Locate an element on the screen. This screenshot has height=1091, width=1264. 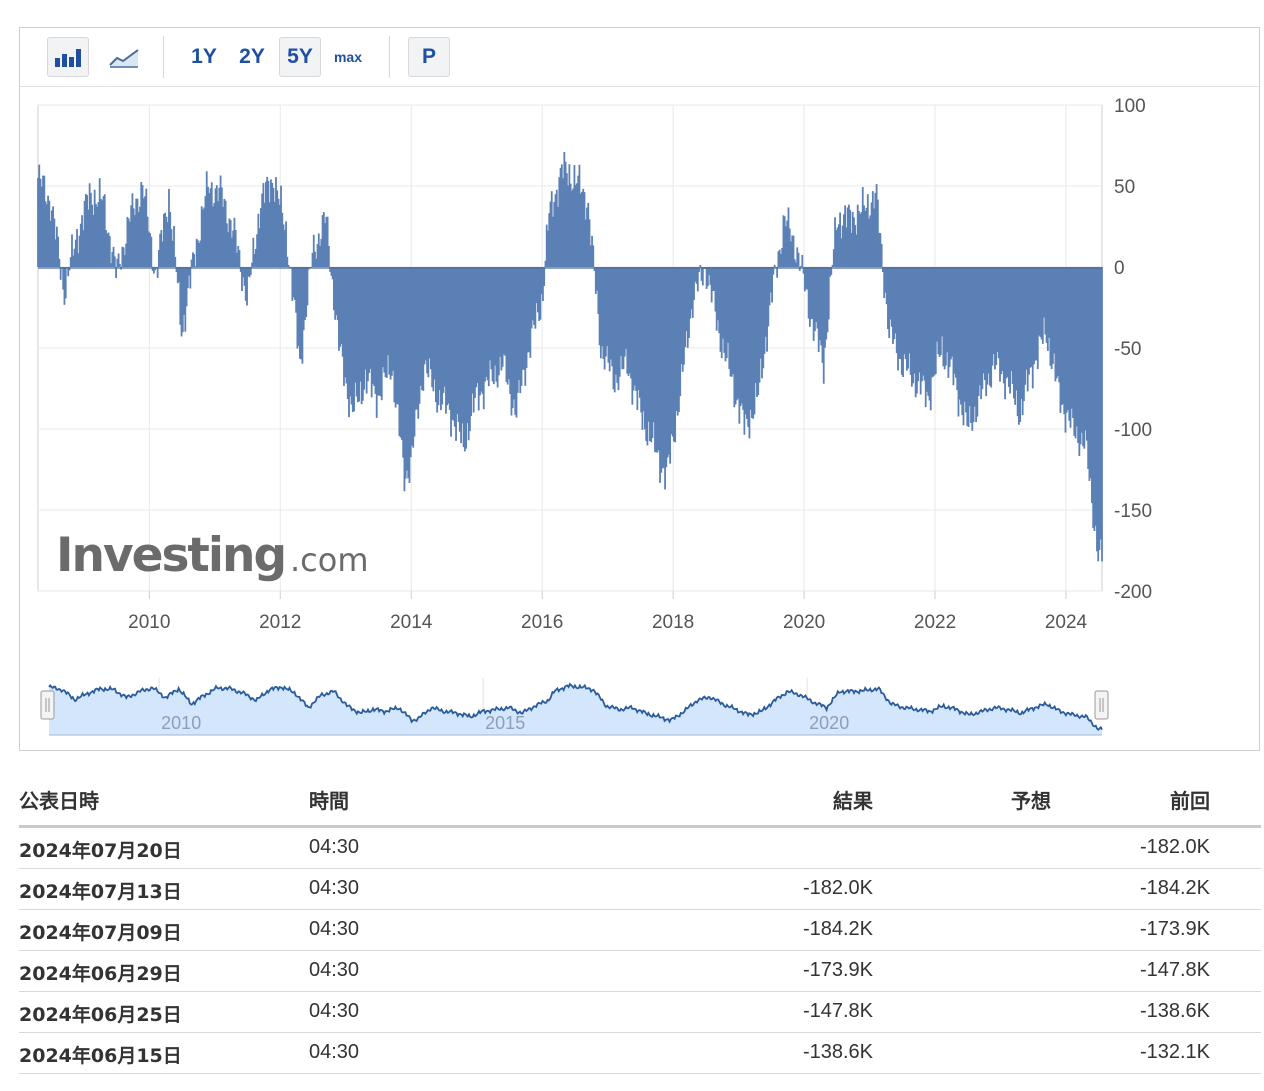
p-button: P is located at coordinates (429, 57).